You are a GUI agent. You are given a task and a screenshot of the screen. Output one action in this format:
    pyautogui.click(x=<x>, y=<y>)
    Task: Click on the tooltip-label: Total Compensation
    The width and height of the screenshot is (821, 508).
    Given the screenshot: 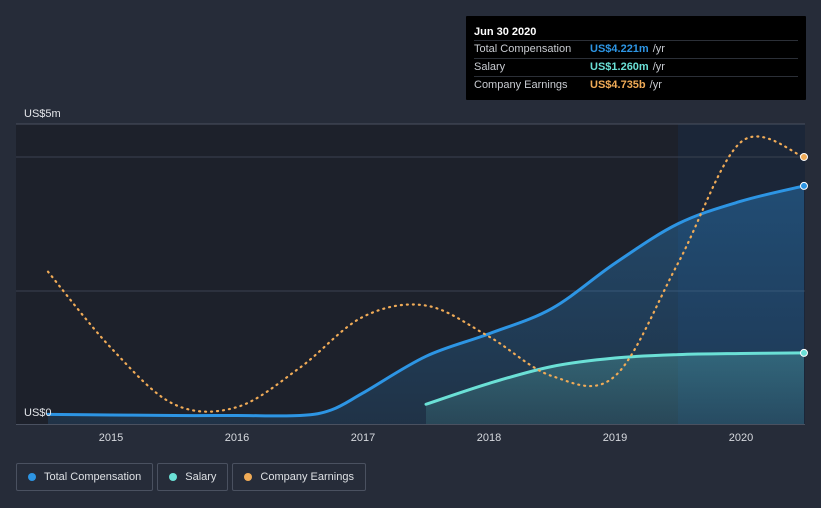 What is the action you would take?
    pyautogui.click(x=523, y=49)
    